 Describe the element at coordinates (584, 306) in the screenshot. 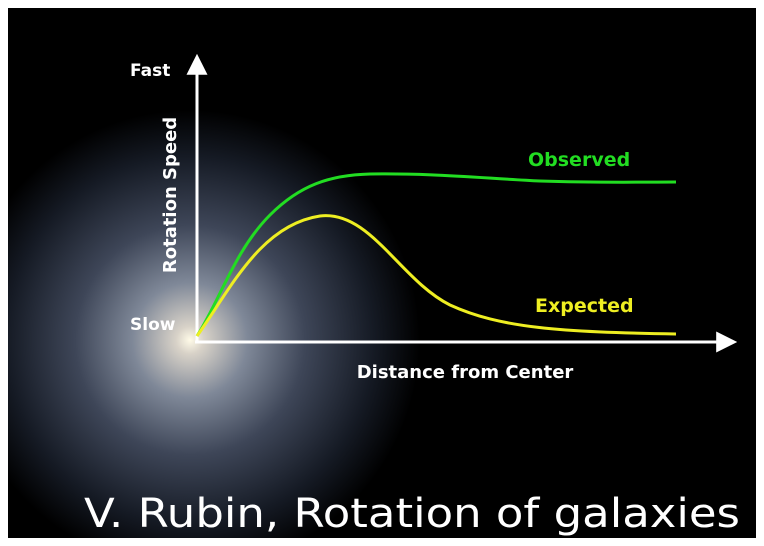

I see `expected-label: Expected` at that location.